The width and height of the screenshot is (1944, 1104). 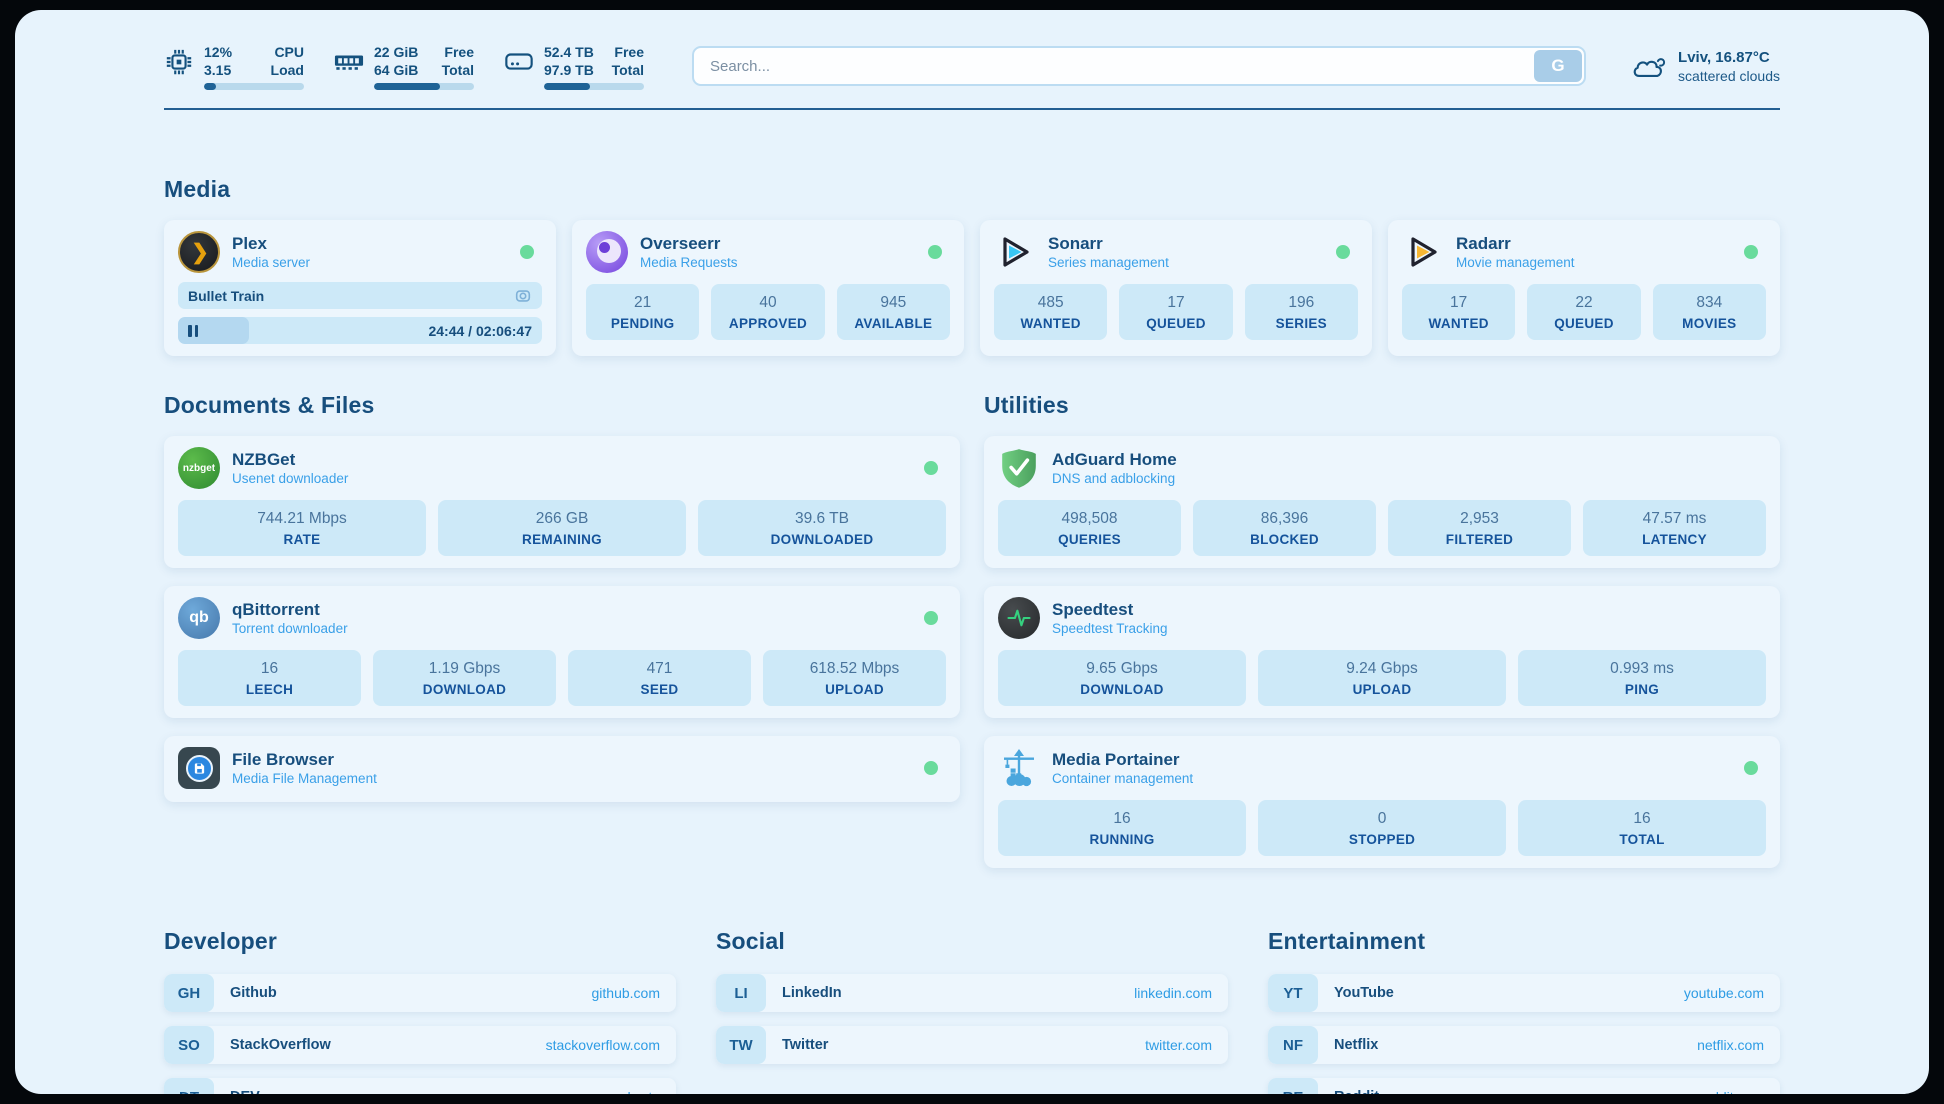 I want to click on header: 12% 3.15 CPU Load, so click(x=972, y=66).